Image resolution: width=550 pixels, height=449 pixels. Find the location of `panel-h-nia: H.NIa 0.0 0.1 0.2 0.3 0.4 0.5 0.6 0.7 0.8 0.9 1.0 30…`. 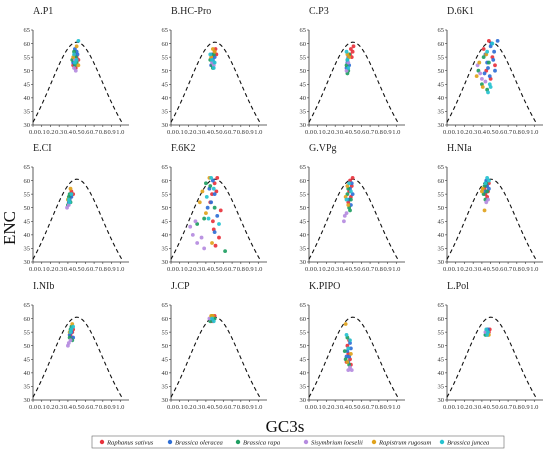

panel-h-nia: H.NIa 0.0 0.1 0.2 0.3 0.4 0.5 0.6 0.7 0.8 0.9 1.0 30… is located at coordinates (490, 208).